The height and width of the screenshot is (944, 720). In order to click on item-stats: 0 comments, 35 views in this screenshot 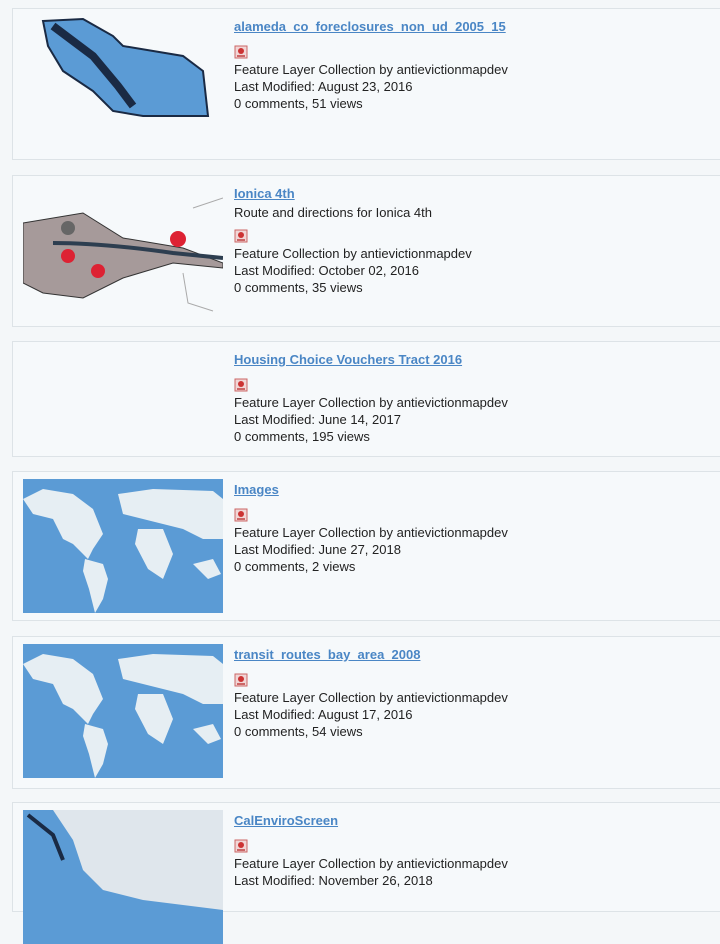, I will do `click(298, 287)`.